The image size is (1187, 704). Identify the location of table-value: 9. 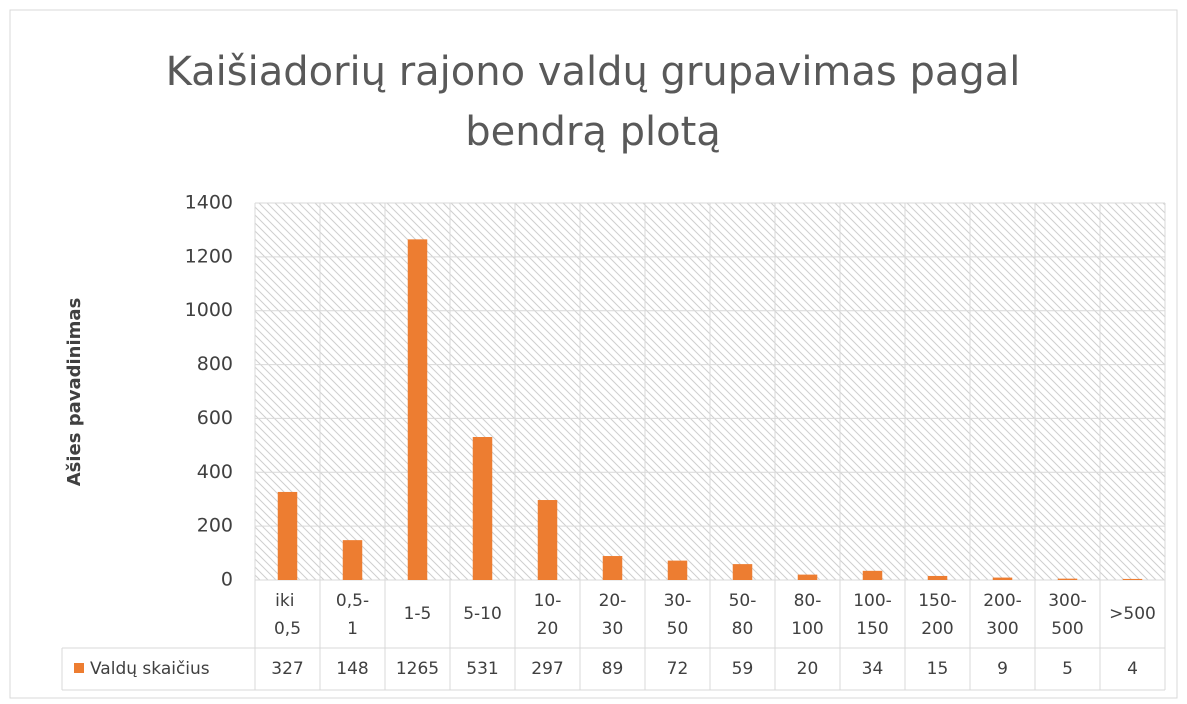
(1002, 669).